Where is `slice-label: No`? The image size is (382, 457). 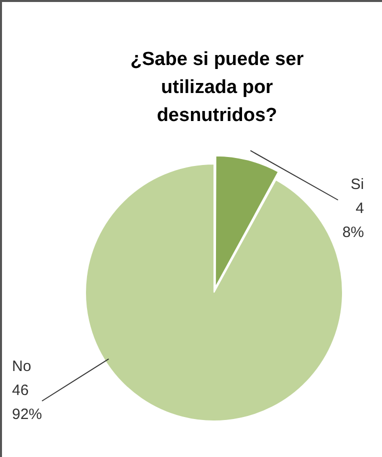
slice-label: No is located at coordinates (22, 367).